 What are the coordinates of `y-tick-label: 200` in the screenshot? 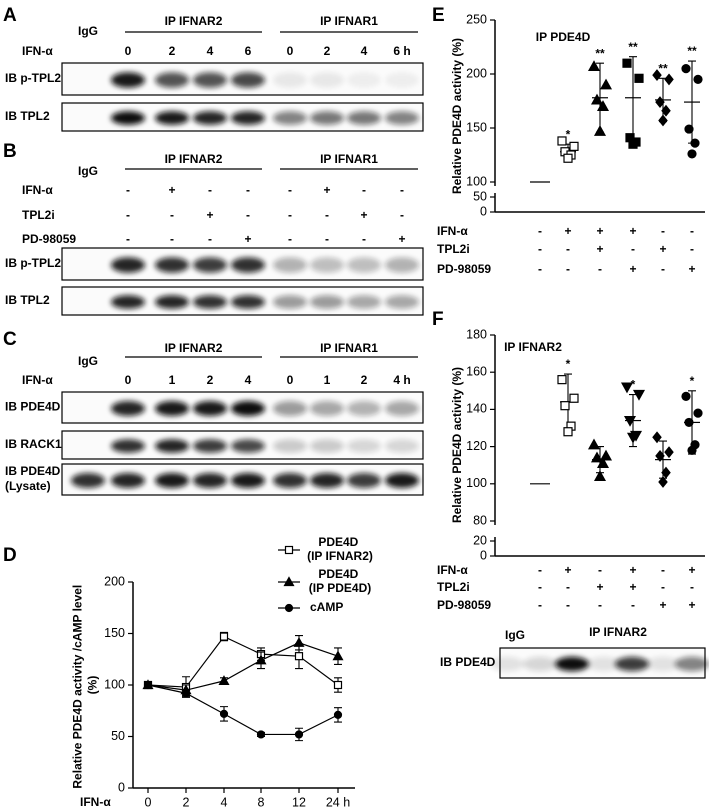 It's located at (476, 73).